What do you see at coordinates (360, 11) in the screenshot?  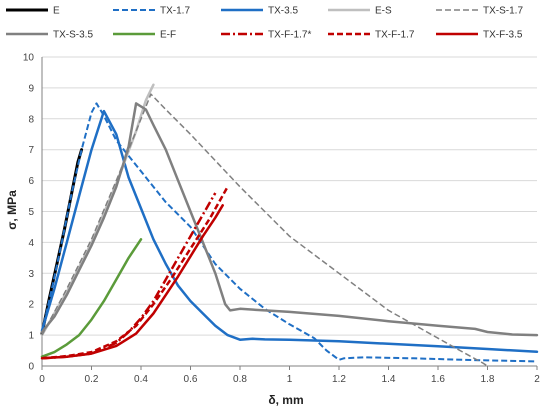 I see `legend-entry: E-S` at bounding box center [360, 11].